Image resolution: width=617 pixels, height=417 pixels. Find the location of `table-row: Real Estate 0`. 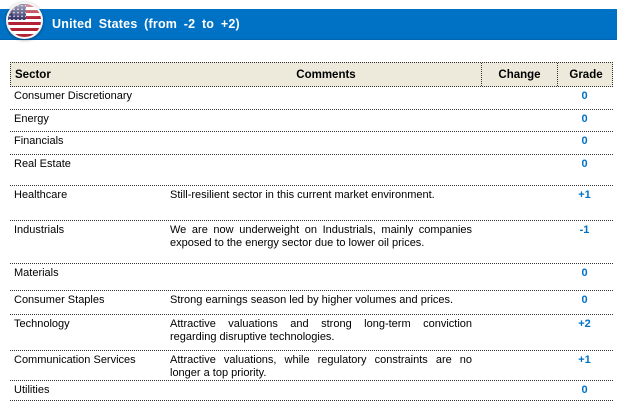

table-row: Real Estate 0 is located at coordinates (311, 170).